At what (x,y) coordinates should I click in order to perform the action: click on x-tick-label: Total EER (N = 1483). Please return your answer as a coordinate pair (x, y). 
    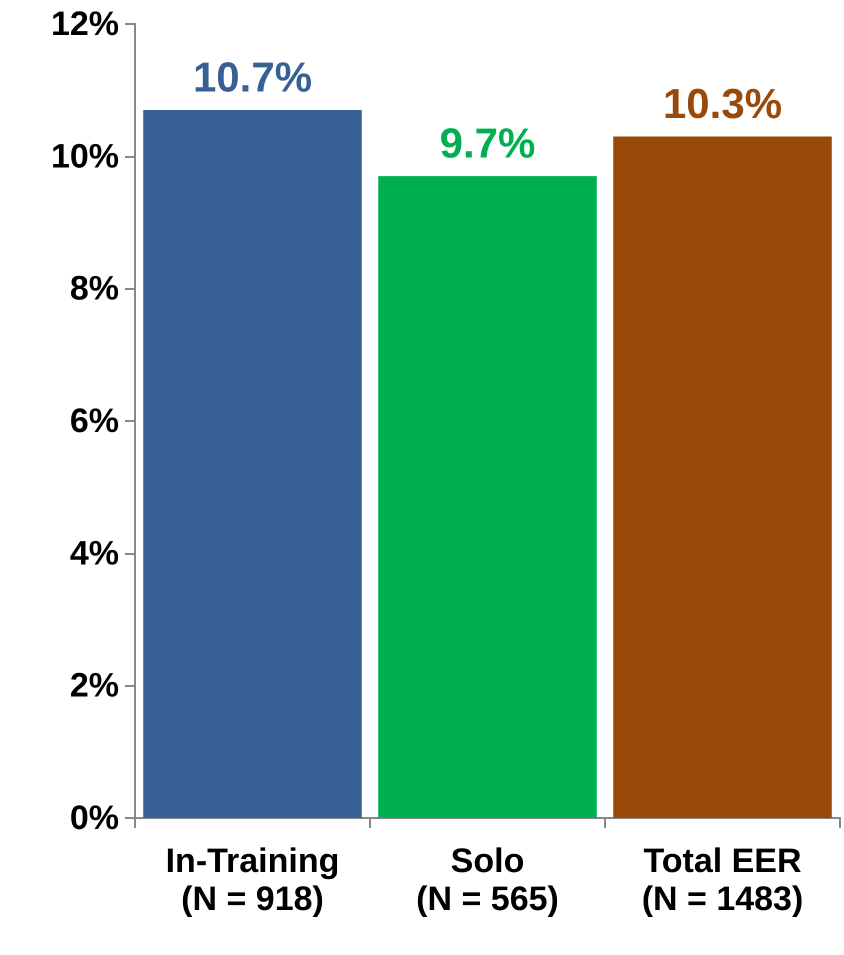
    Looking at the image, I should click on (723, 880).